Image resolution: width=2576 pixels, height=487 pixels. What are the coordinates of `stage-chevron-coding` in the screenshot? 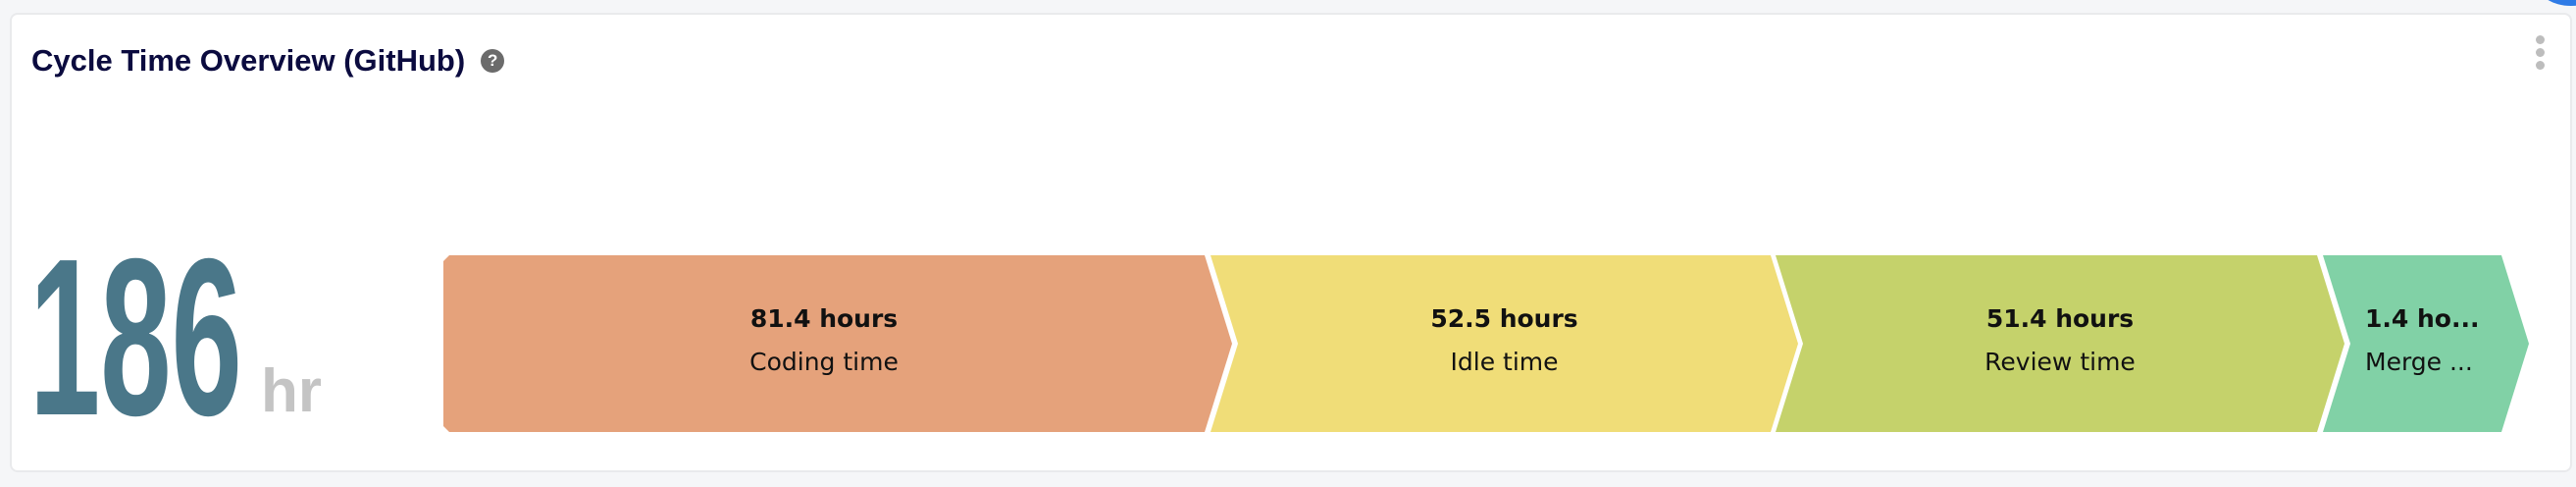 It's located at (837, 343).